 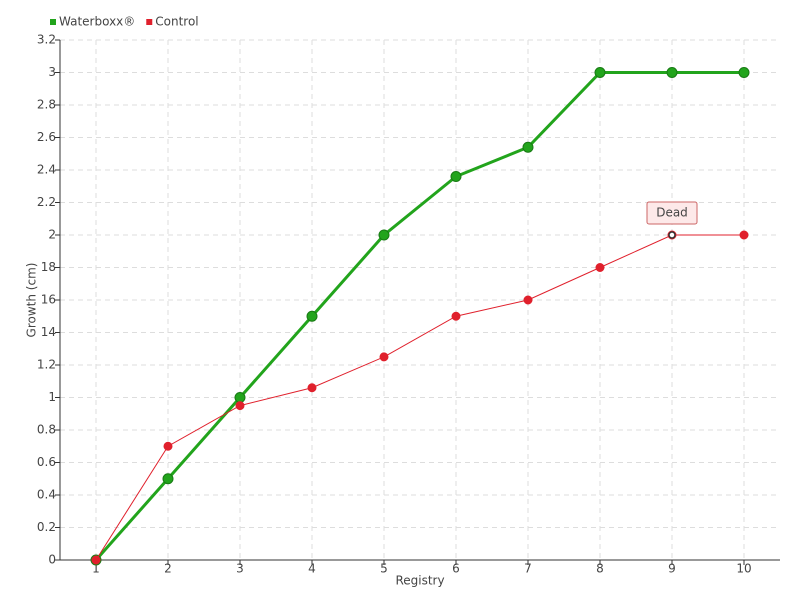 What do you see at coordinates (600, 569) in the screenshot?
I see `x-tick-label: 8` at bounding box center [600, 569].